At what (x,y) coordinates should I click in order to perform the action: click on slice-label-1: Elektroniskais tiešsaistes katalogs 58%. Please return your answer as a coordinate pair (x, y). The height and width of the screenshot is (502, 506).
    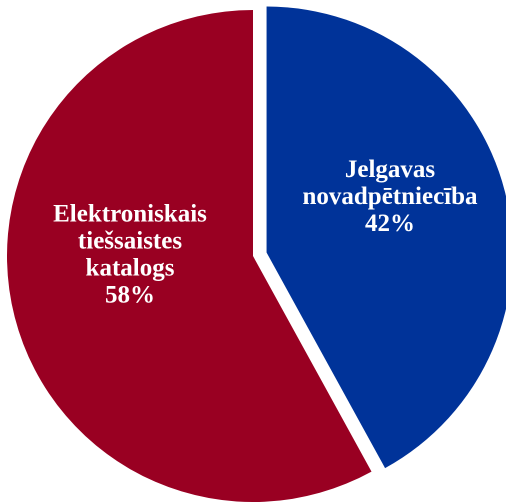
    Looking at the image, I should click on (130, 255).